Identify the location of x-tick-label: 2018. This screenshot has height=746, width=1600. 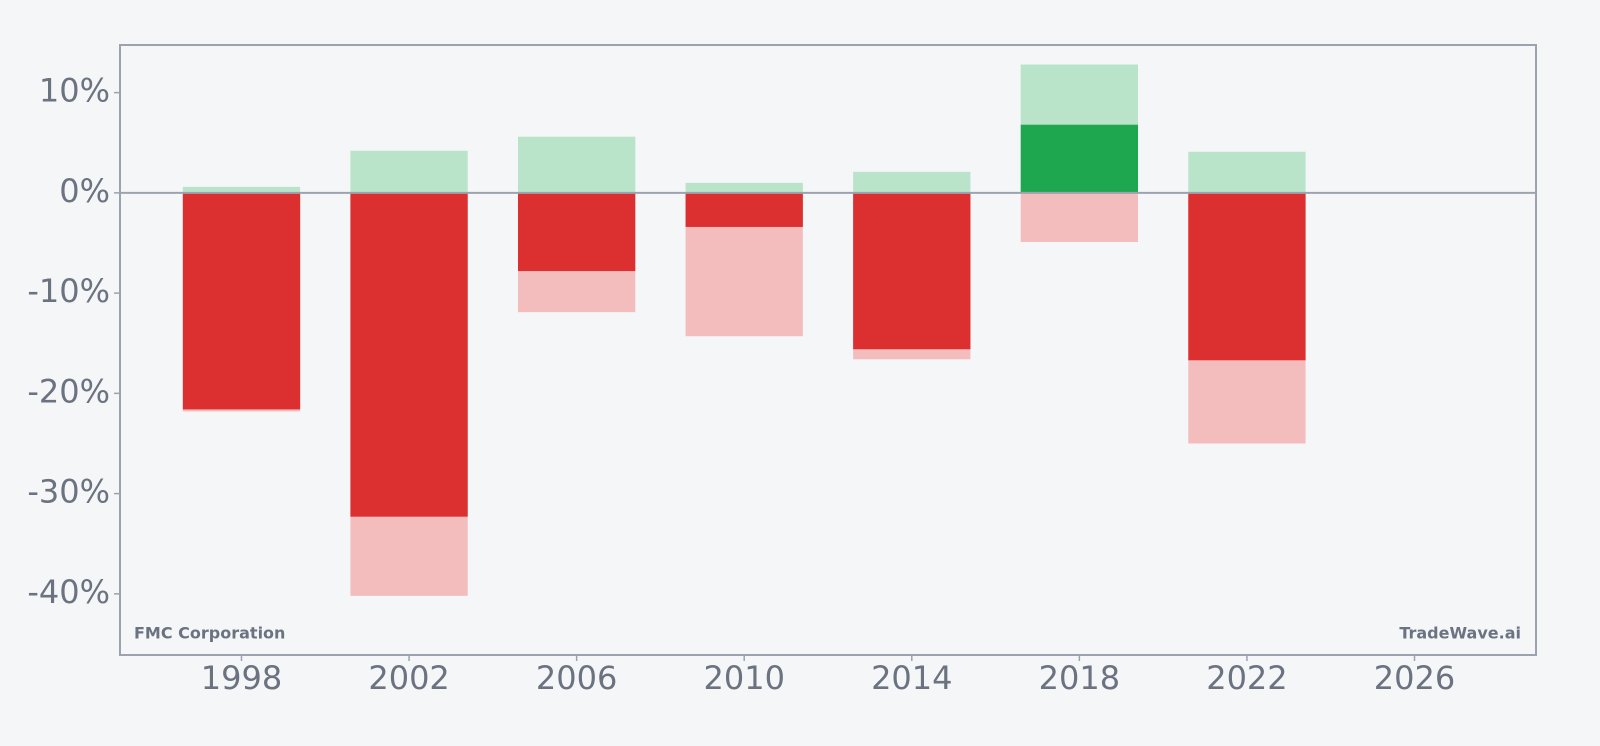
(1079, 678).